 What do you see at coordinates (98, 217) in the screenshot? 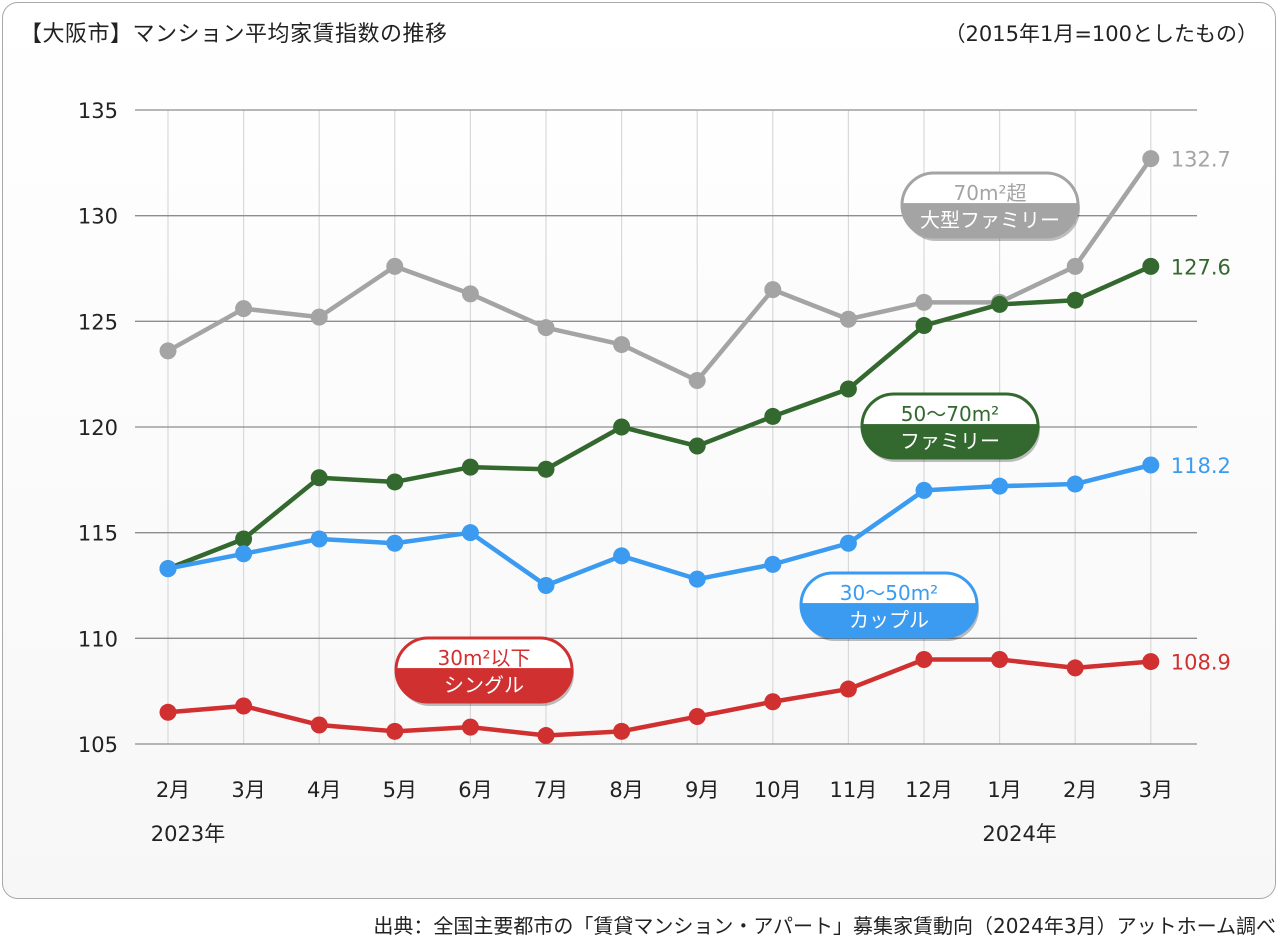
I see `y-tick-label: 130` at bounding box center [98, 217].